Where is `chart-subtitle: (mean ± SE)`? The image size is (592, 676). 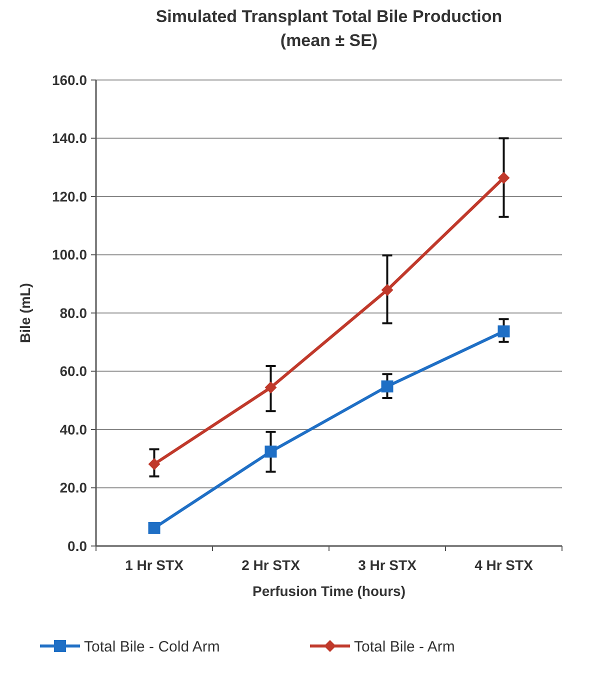 chart-subtitle: (mean ± SE) is located at coordinates (329, 40).